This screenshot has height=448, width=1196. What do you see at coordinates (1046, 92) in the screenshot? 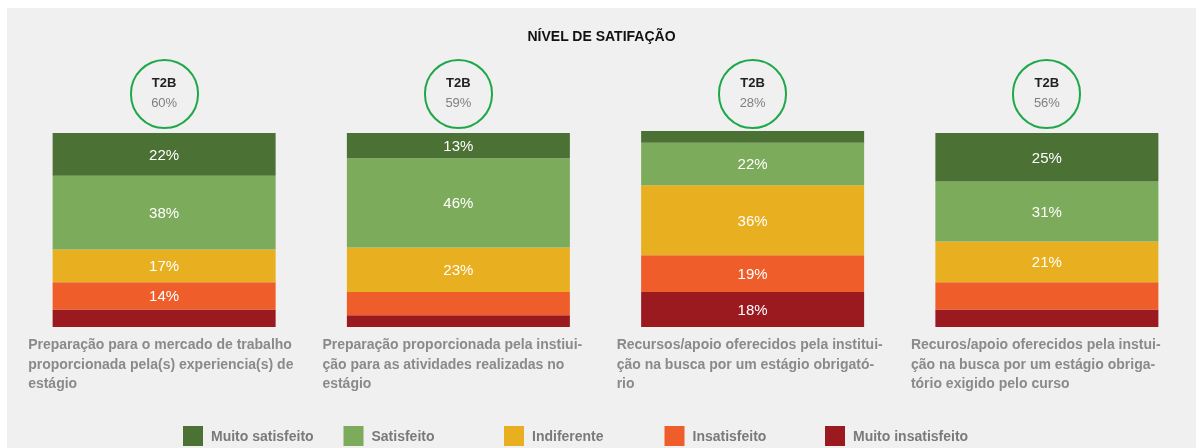
I see `text: T2B 56%` at bounding box center [1046, 92].